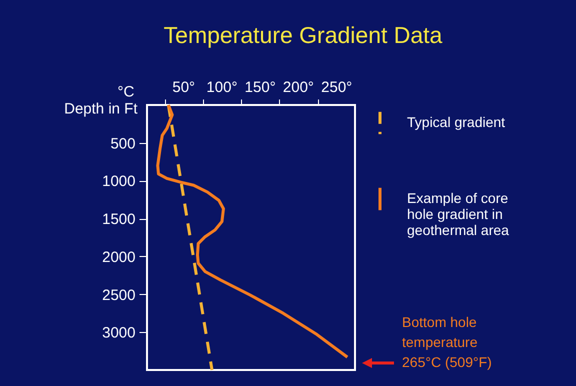 The width and height of the screenshot is (576, 386). I want to click on legend-label: Example of core hole gradient in geothermal area, so click(458, 214).